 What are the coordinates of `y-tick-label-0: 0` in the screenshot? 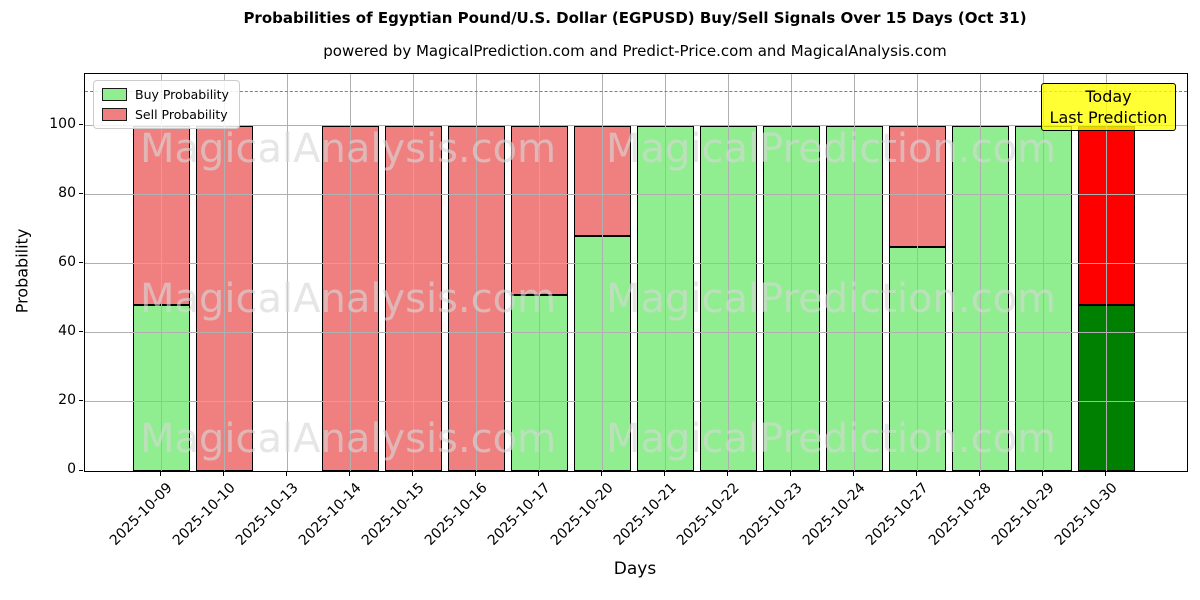 It's located at (71, 469).